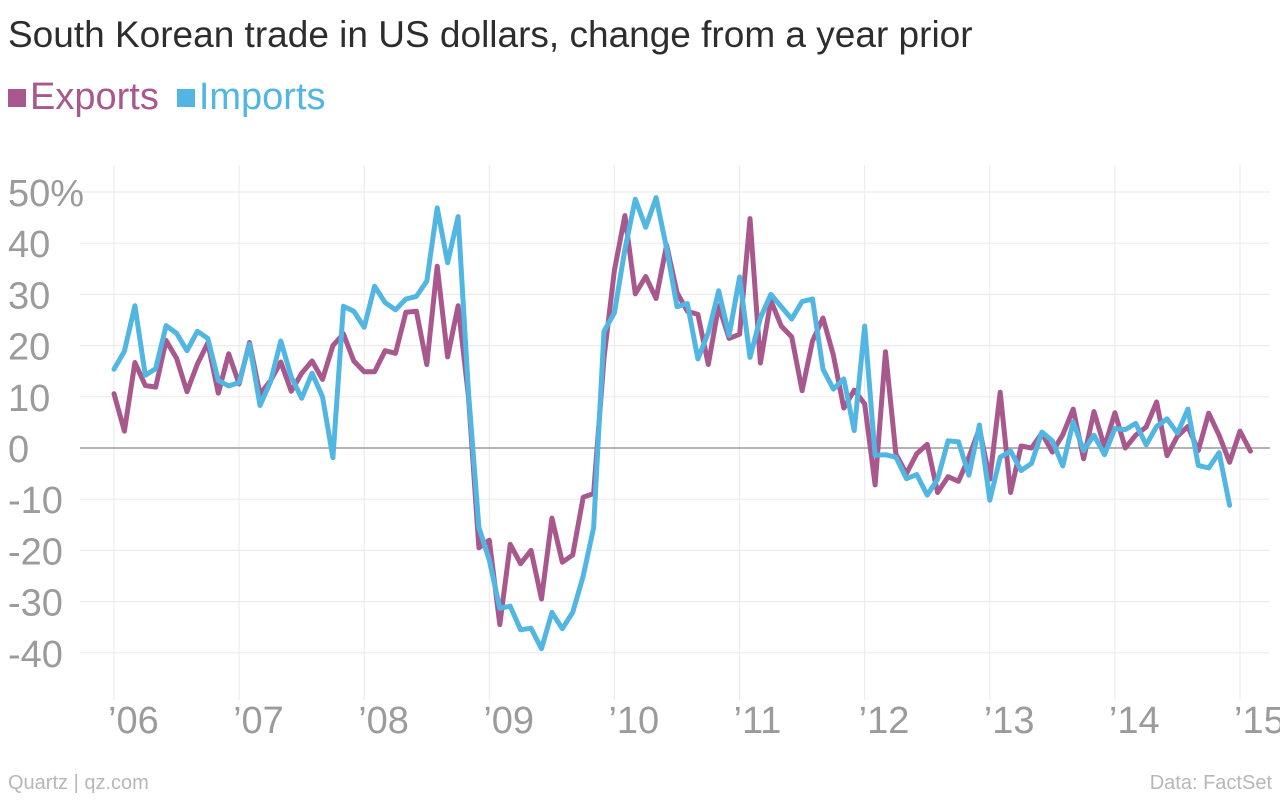  What do you see at coordinates (508, 721) in the screenshot?
I see `x-tick-label: ’09` at bounding box center [508, 721].